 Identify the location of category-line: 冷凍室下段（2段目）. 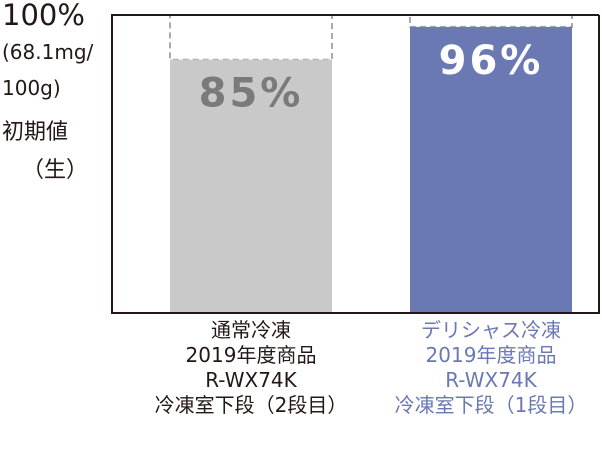
(251, 405).